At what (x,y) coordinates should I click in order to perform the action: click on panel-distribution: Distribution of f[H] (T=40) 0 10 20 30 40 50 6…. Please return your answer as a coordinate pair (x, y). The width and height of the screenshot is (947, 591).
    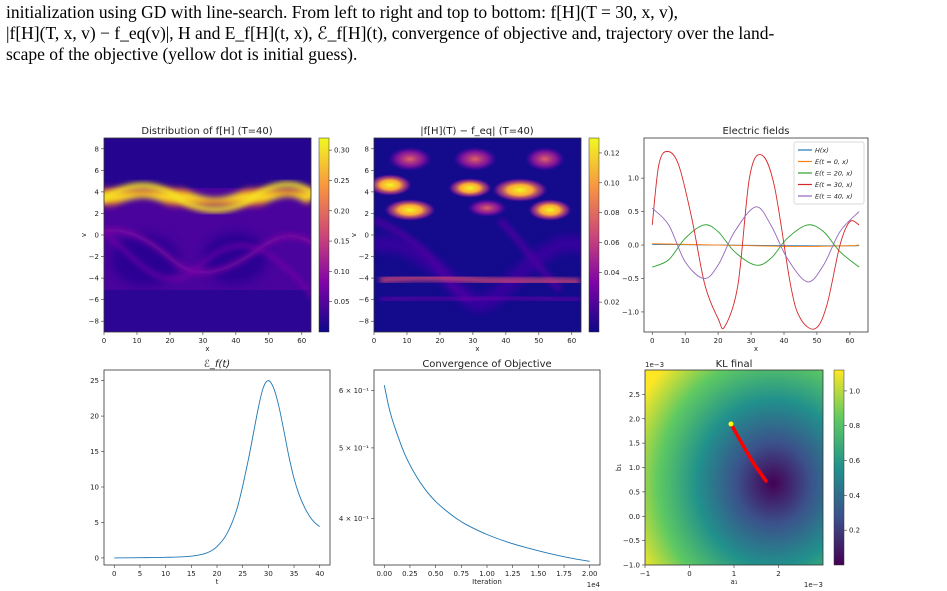
    Looking at the image, I should click on (215, 239).